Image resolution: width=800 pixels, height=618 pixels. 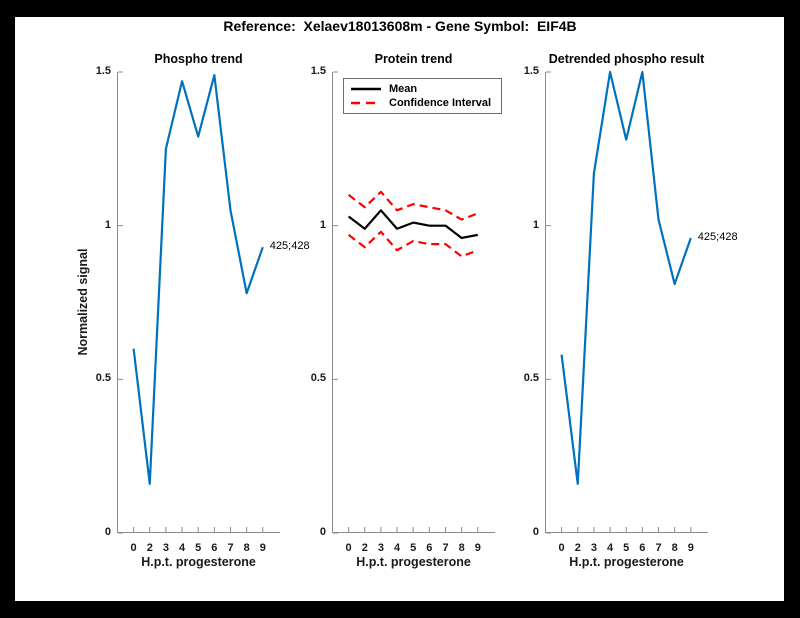 What do you see at coordinates (413, 224) in the screenshot?
I see `mean-line` at bounding box center [413, 224].